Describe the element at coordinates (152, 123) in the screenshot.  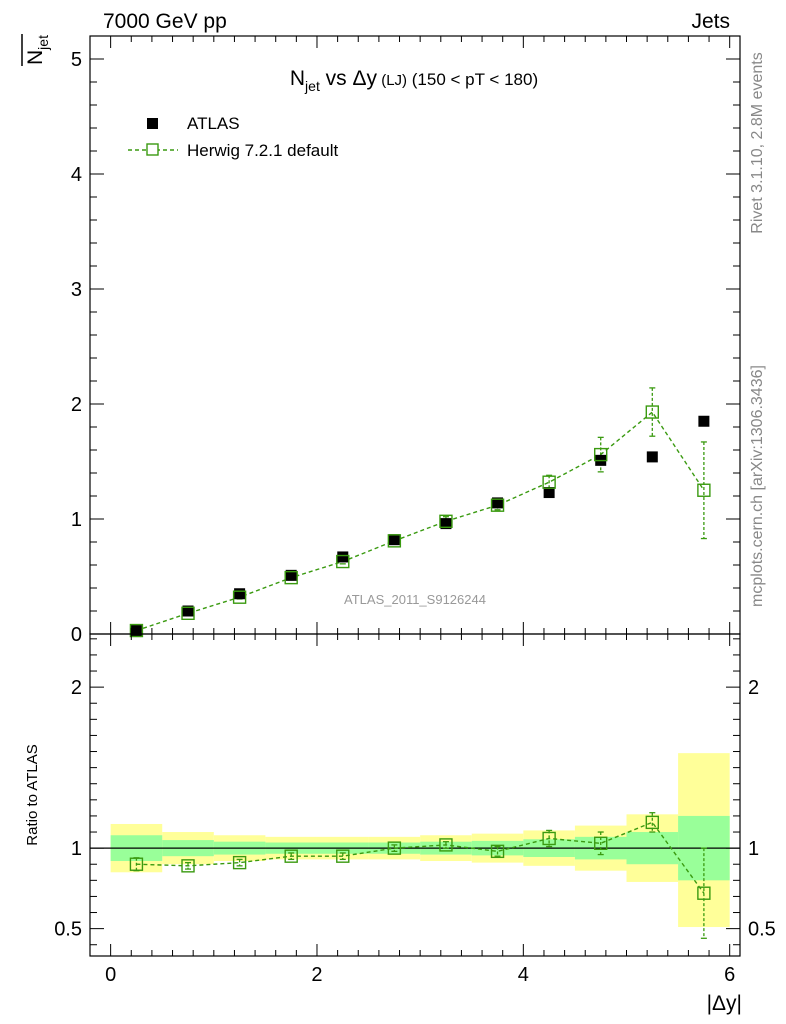
I see `legend-atlas-marker` at that location.